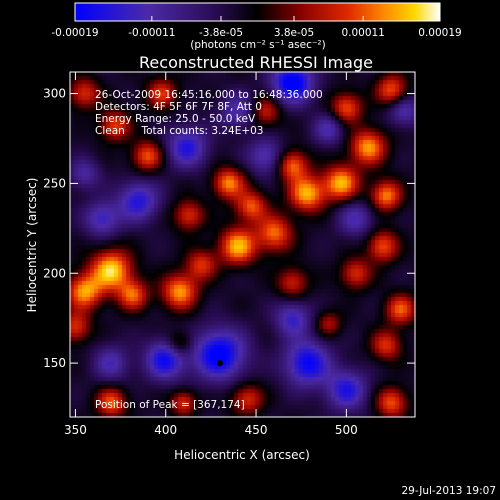  Describe the element at coordinates (151, 33) in the screenshot. I see `colorbar-tick-label: -0.00011` at that location.